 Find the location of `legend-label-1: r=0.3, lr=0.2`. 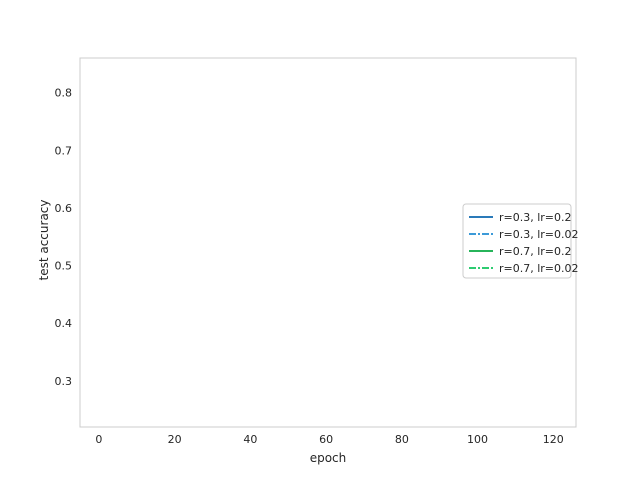

legend-label-1: r=0.3, lr=0.2 is located at coordinates (535, 217).